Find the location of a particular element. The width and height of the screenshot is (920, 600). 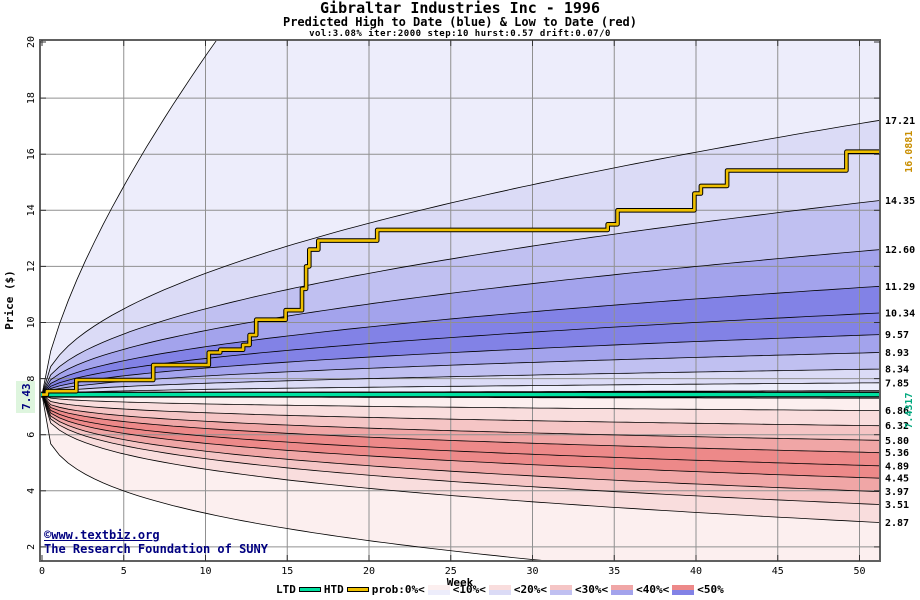

page-title: Gibraltar Industries Inc - 1996 is located at coordinates (460, 8).